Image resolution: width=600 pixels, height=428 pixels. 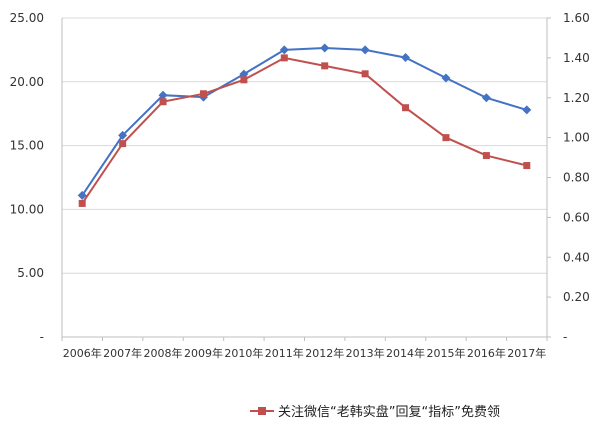 I want to click on x-tick-label: 2013年, so click(x=365, y=353).